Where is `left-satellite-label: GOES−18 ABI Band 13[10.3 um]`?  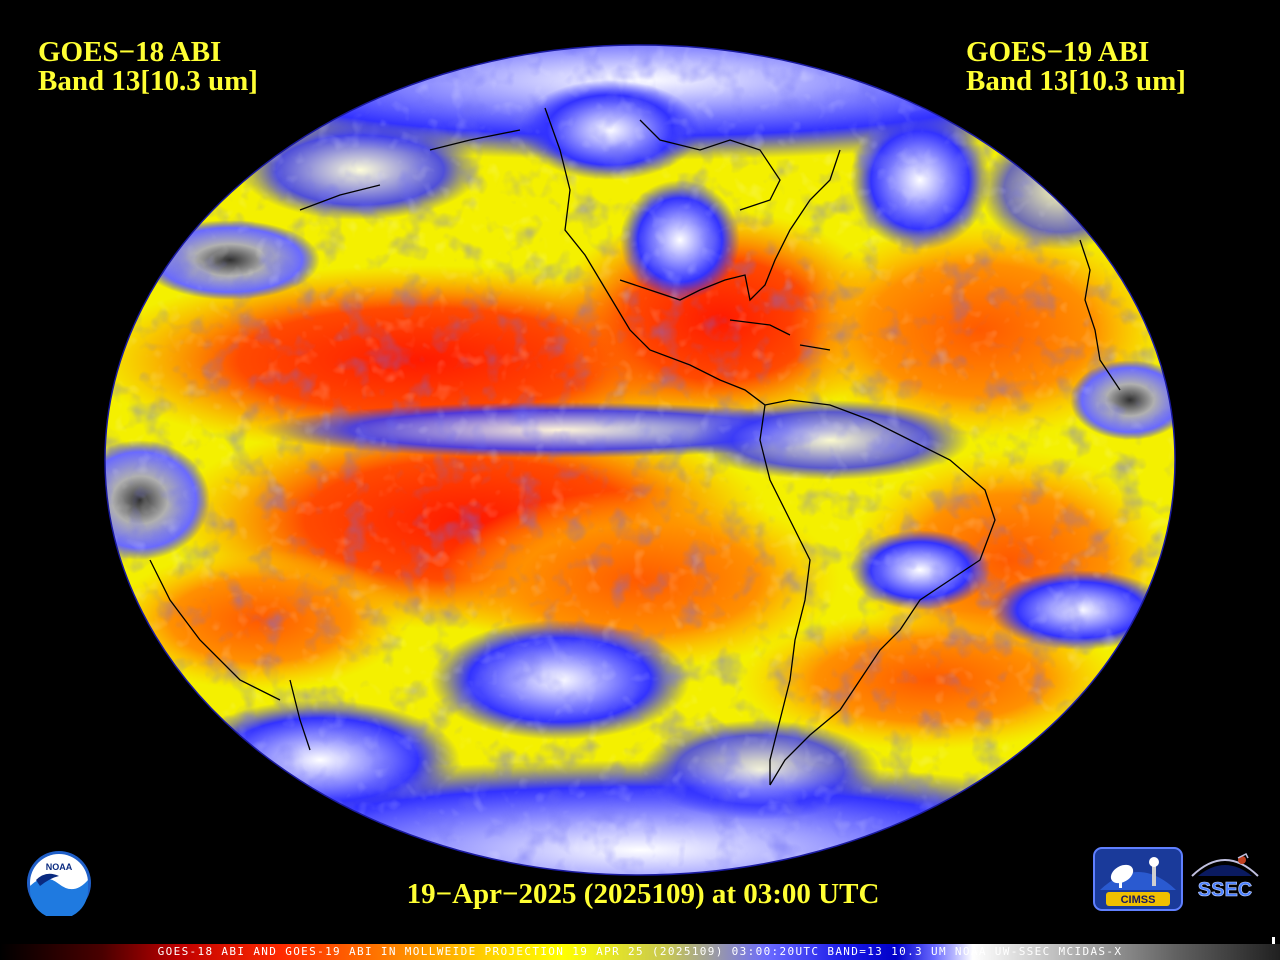 left-satellite-label: GOES−18 ABI Band 13[10.3 um] is located at coordinates (148, 67).